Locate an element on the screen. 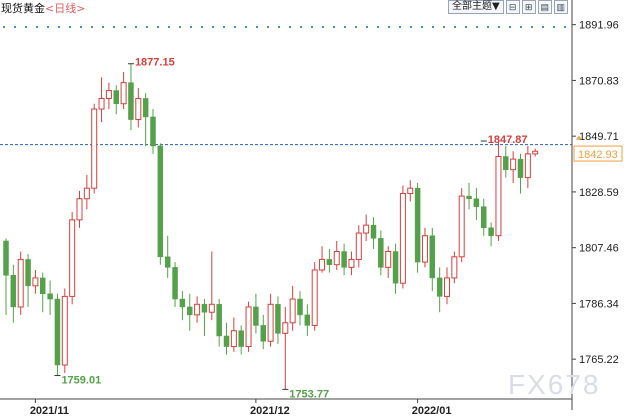 The image size is (640, 419). fx678-watermark: FX678 is located at coordinates (554, 384).